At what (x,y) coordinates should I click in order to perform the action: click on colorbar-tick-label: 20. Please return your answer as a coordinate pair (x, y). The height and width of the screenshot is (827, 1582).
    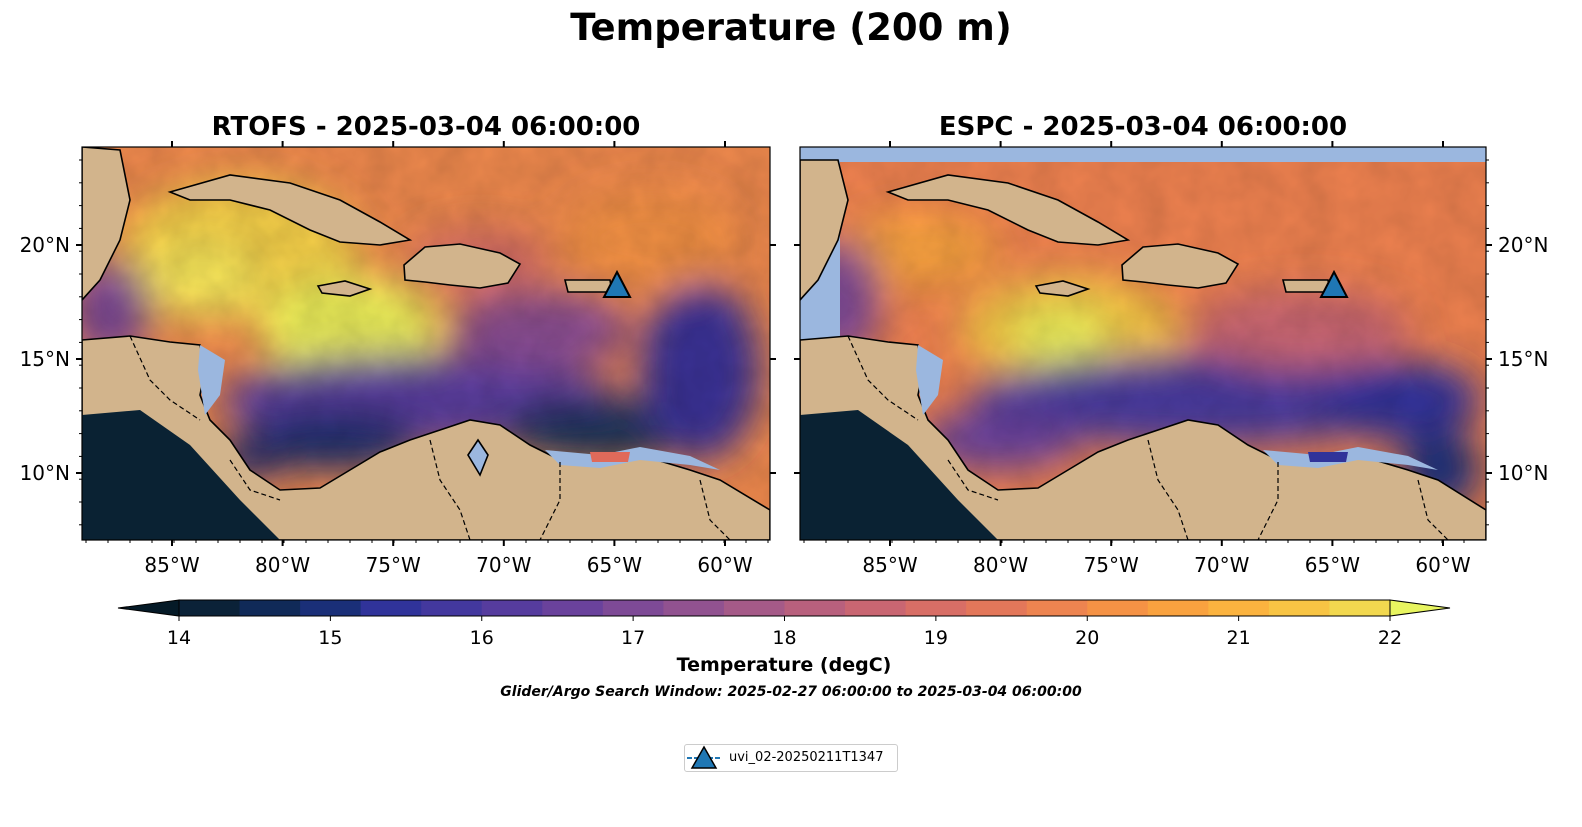
    Looking at the image, I should click on (1087, 638).